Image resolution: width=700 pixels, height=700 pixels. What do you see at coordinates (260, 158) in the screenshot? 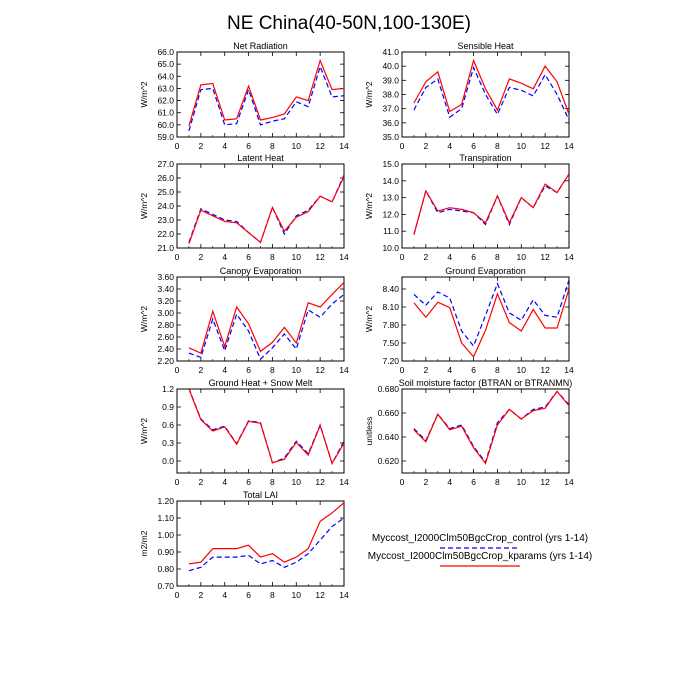
I see `panel-title: Latent Heat` at bounding box center [260, 158].